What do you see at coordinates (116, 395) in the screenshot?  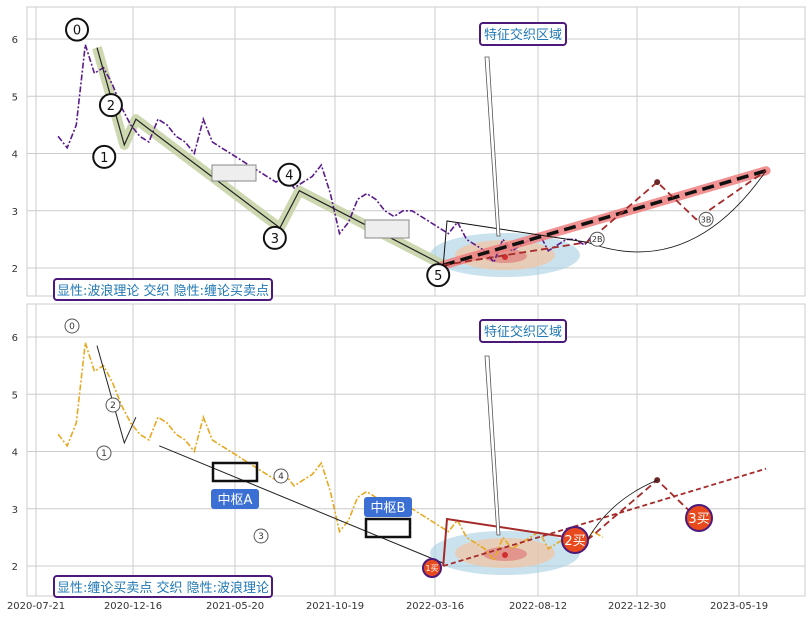 I see `bottom-wave-line` at bounding box center [116, 395].